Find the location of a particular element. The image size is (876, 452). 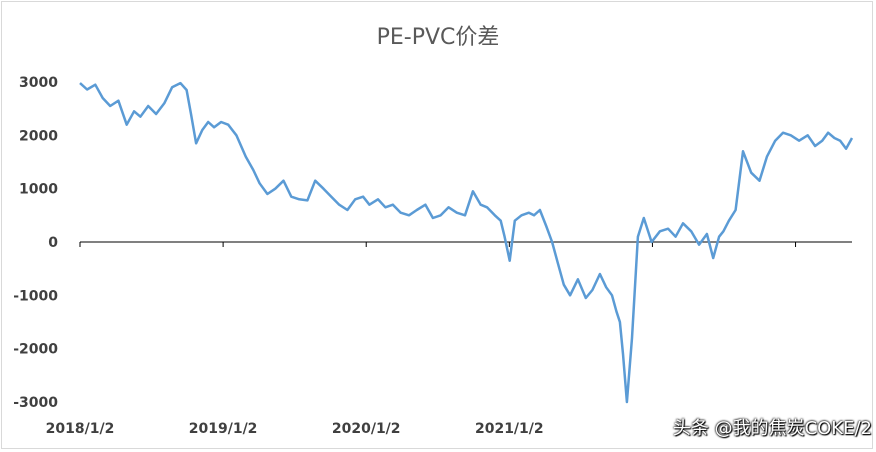

x-tick-label: 2018/1/2 is located at coordinates (80, 429).